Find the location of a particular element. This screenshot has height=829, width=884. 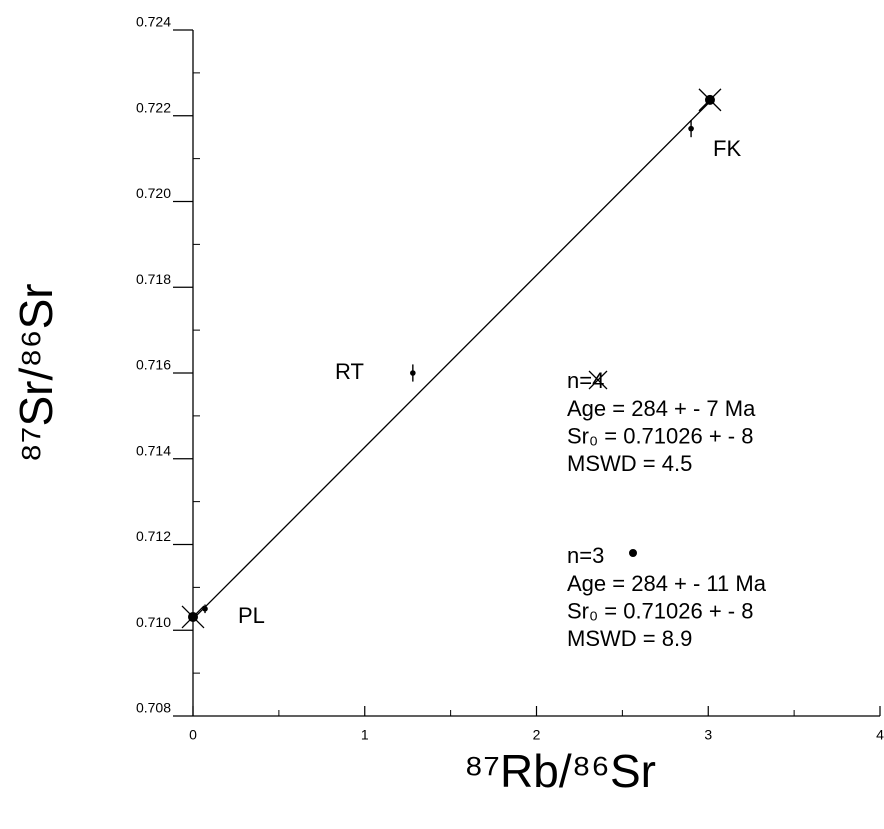

y-tick-label: 0.708 is located at coordinates (153, 708).